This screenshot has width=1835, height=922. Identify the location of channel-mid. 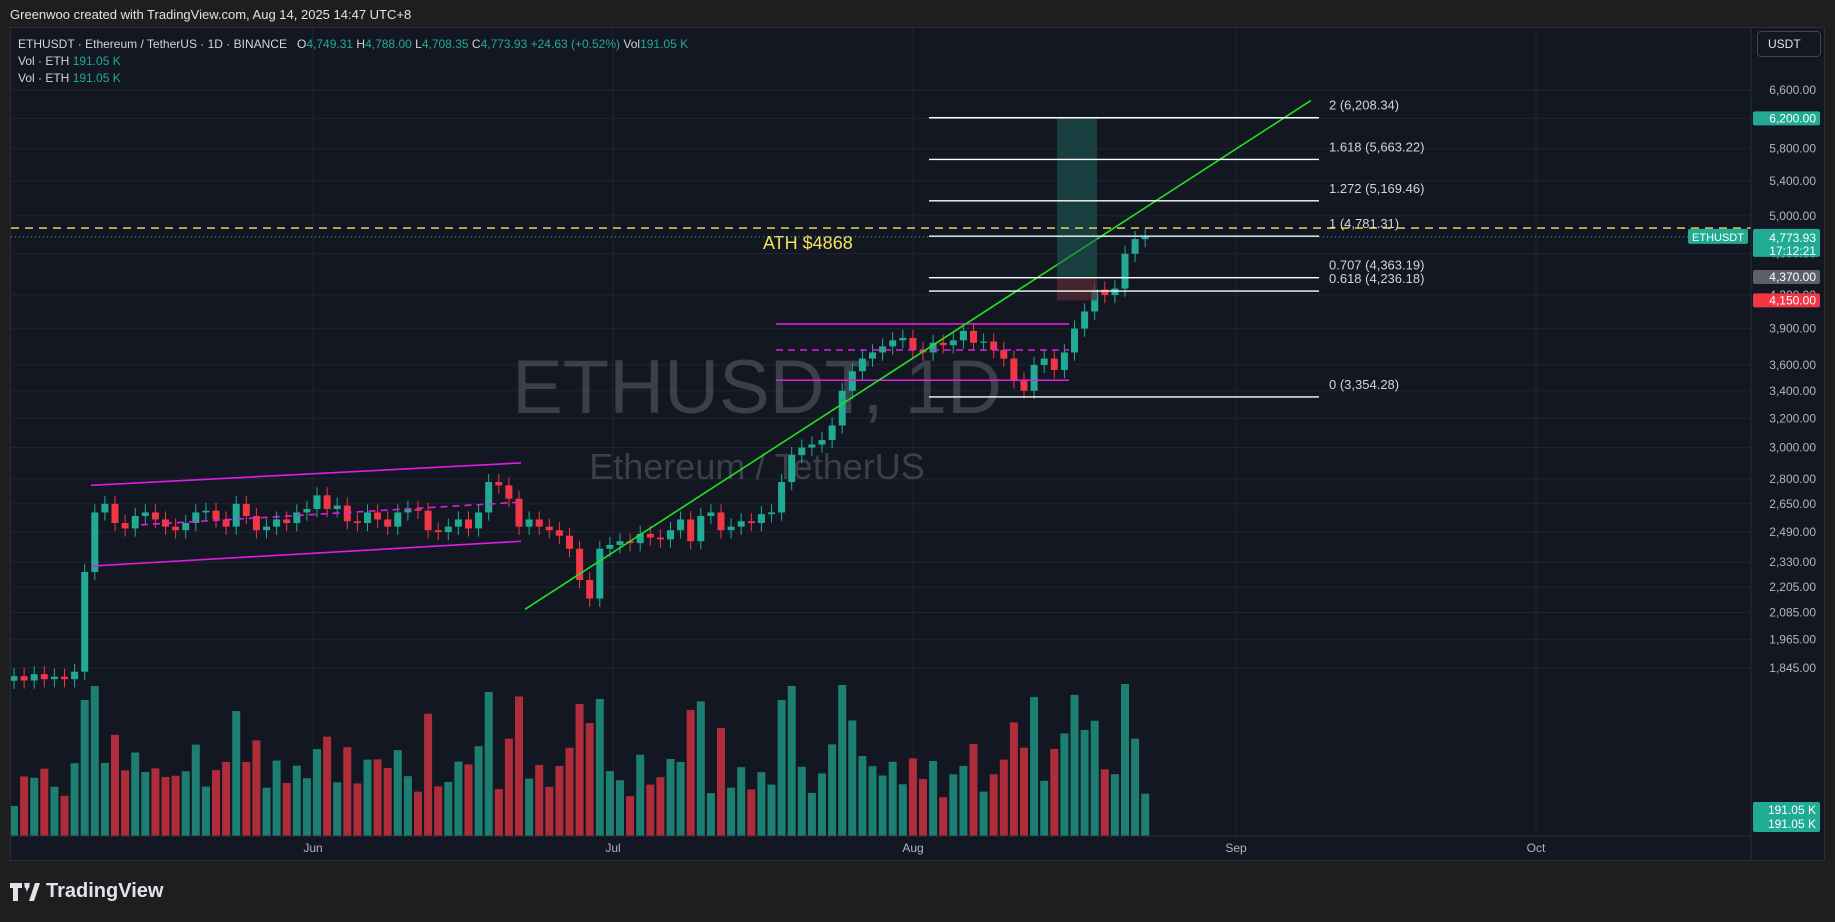
(331, 513).